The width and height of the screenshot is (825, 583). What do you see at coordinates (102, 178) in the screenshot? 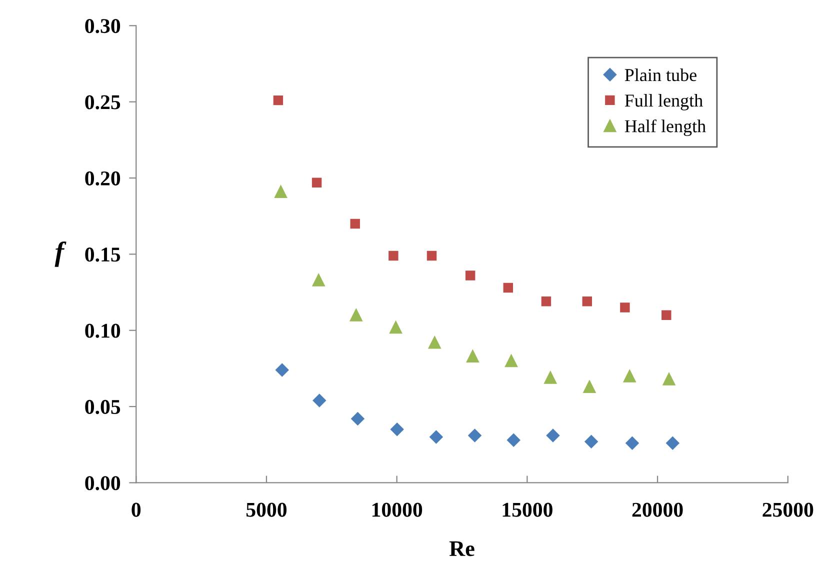
I see `y-tick-label: 0.20` at bounding box center [102, 178].